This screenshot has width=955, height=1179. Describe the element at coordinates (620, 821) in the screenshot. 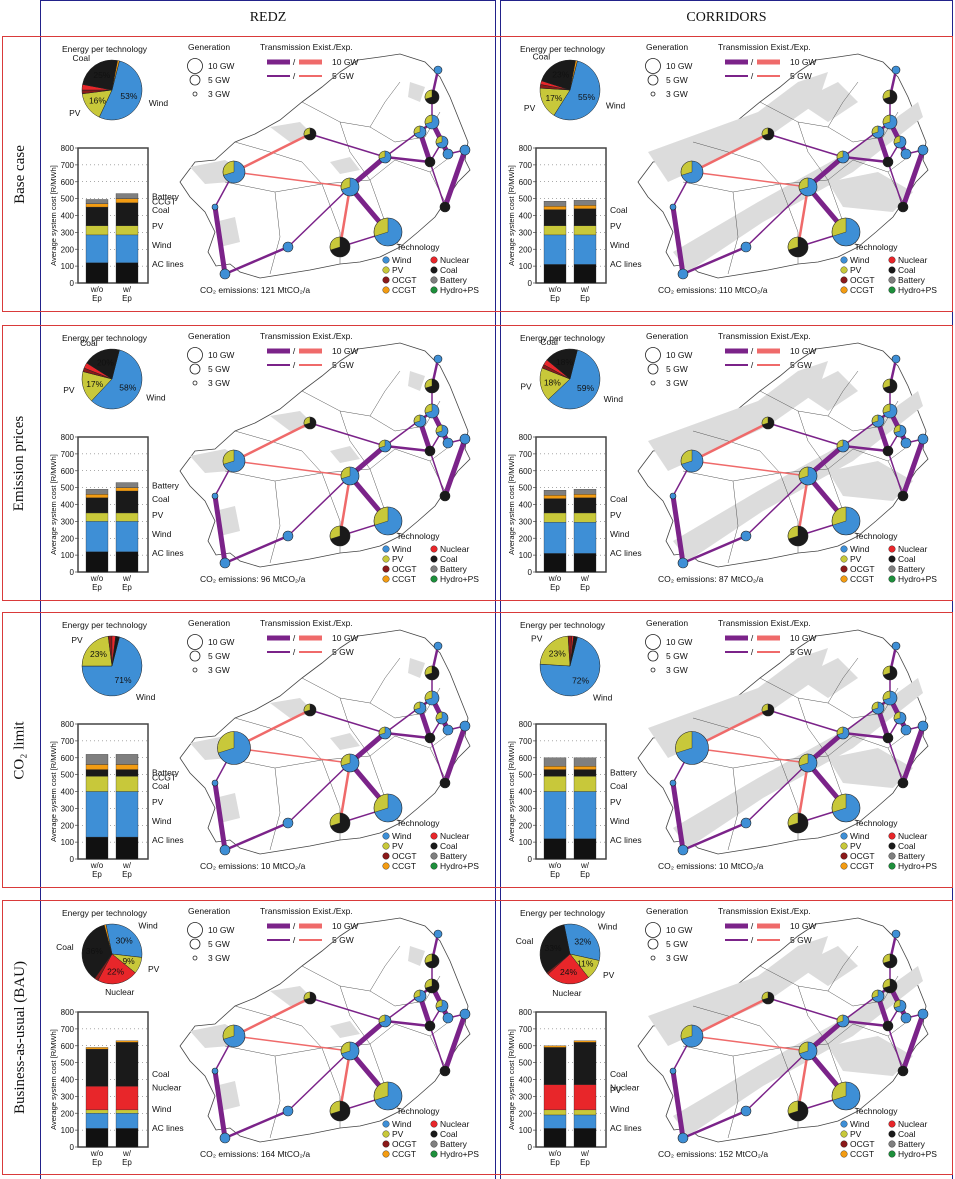

I see `bar-legend-wind: Wind` at that location.